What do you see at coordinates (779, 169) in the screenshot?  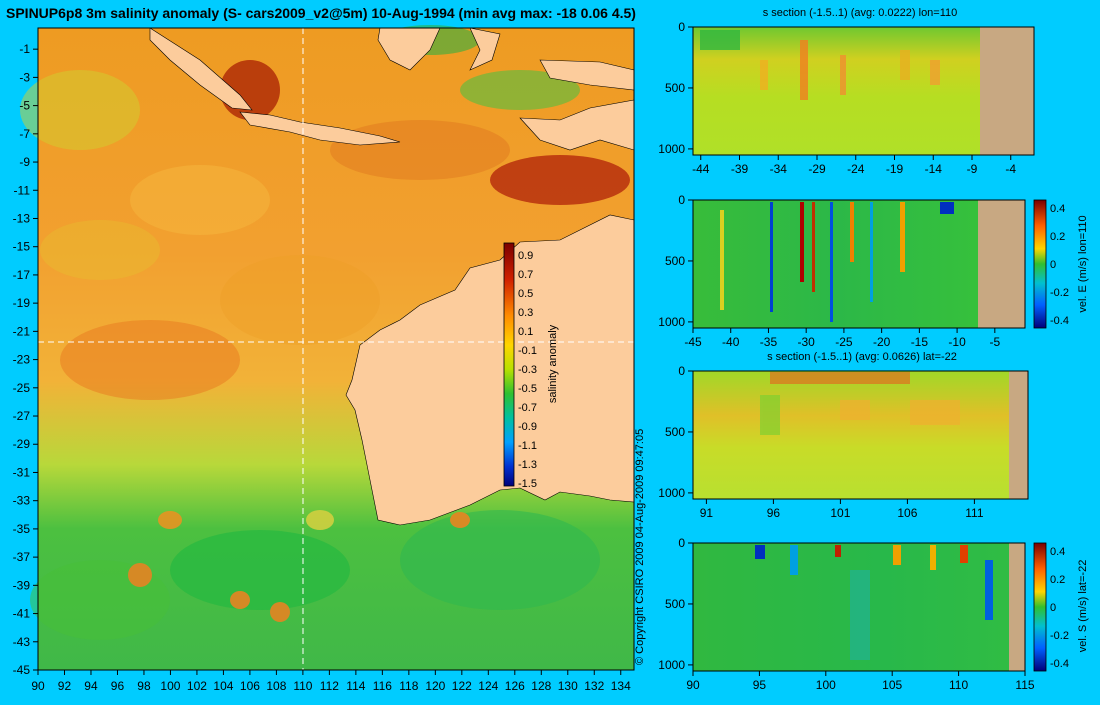 I see `section-x-tick-label: -34` at bounding box center [779, 169].